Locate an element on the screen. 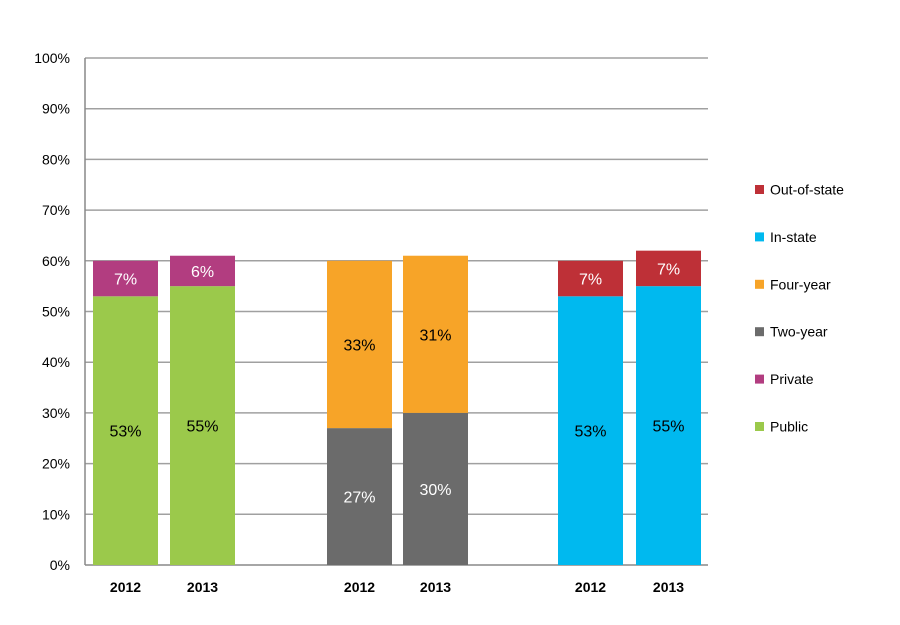 This screenshot has width=900, height=625. data-label: 27% is located at coordinates (359, 498).